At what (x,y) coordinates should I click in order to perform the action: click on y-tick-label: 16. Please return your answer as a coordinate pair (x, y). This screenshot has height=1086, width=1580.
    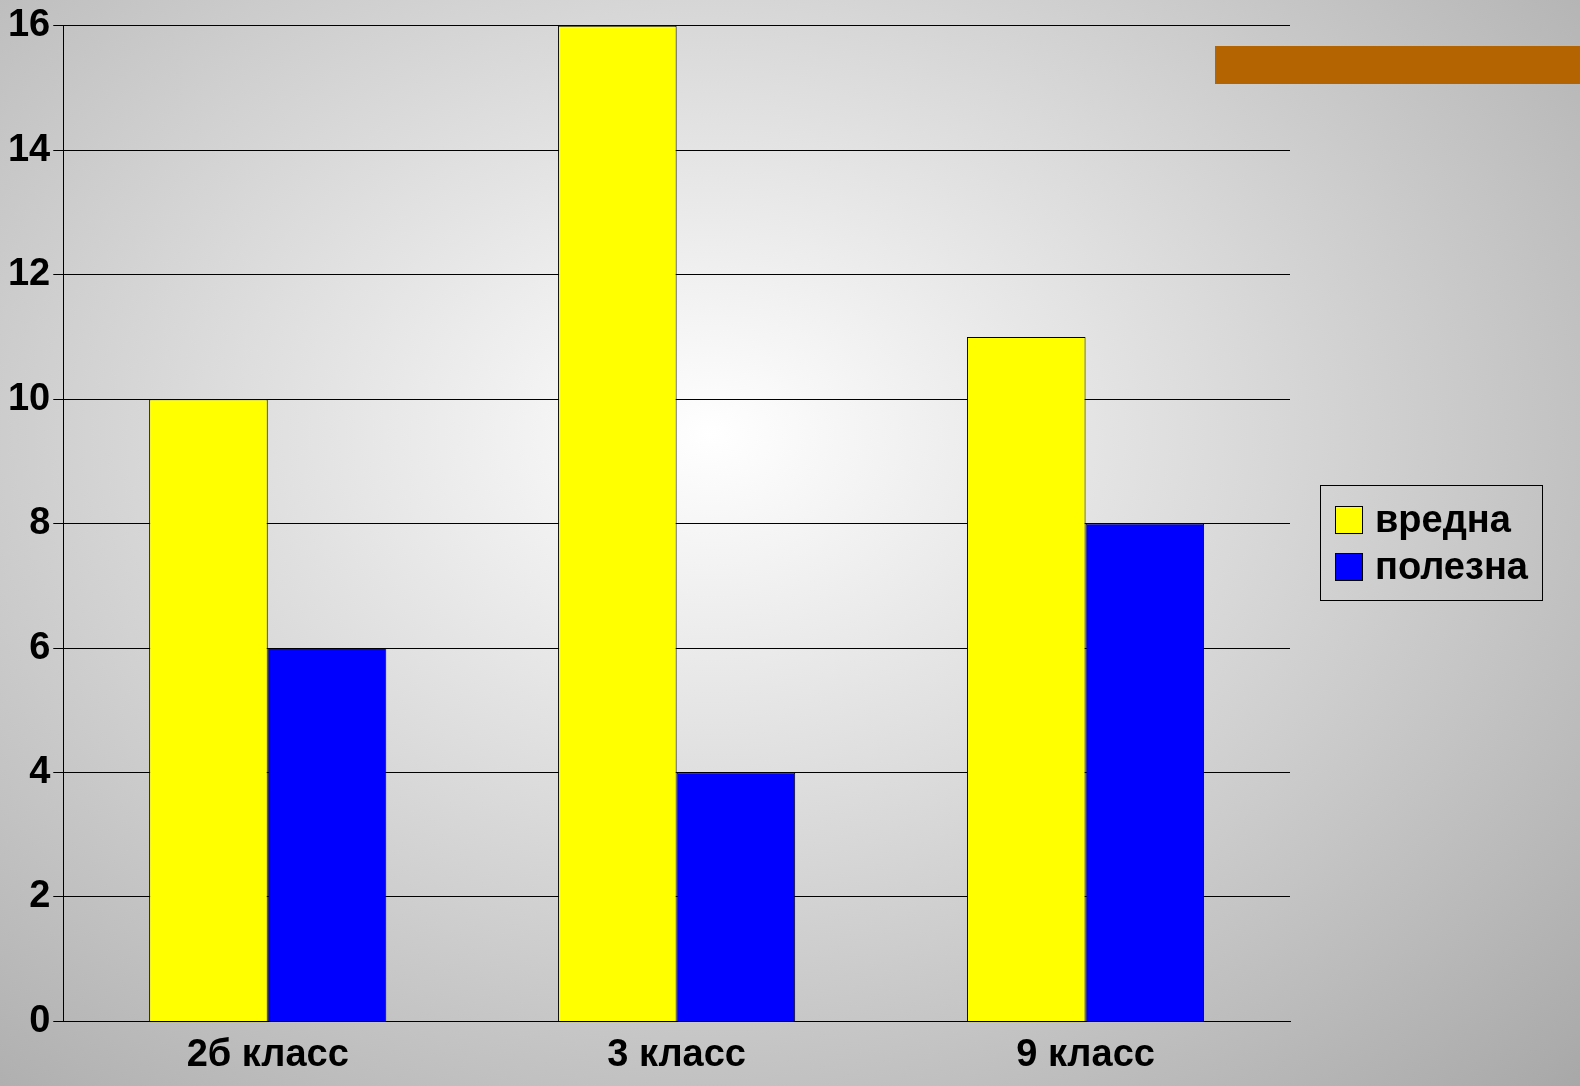
    Looking at the image, I should click on (29, 23).